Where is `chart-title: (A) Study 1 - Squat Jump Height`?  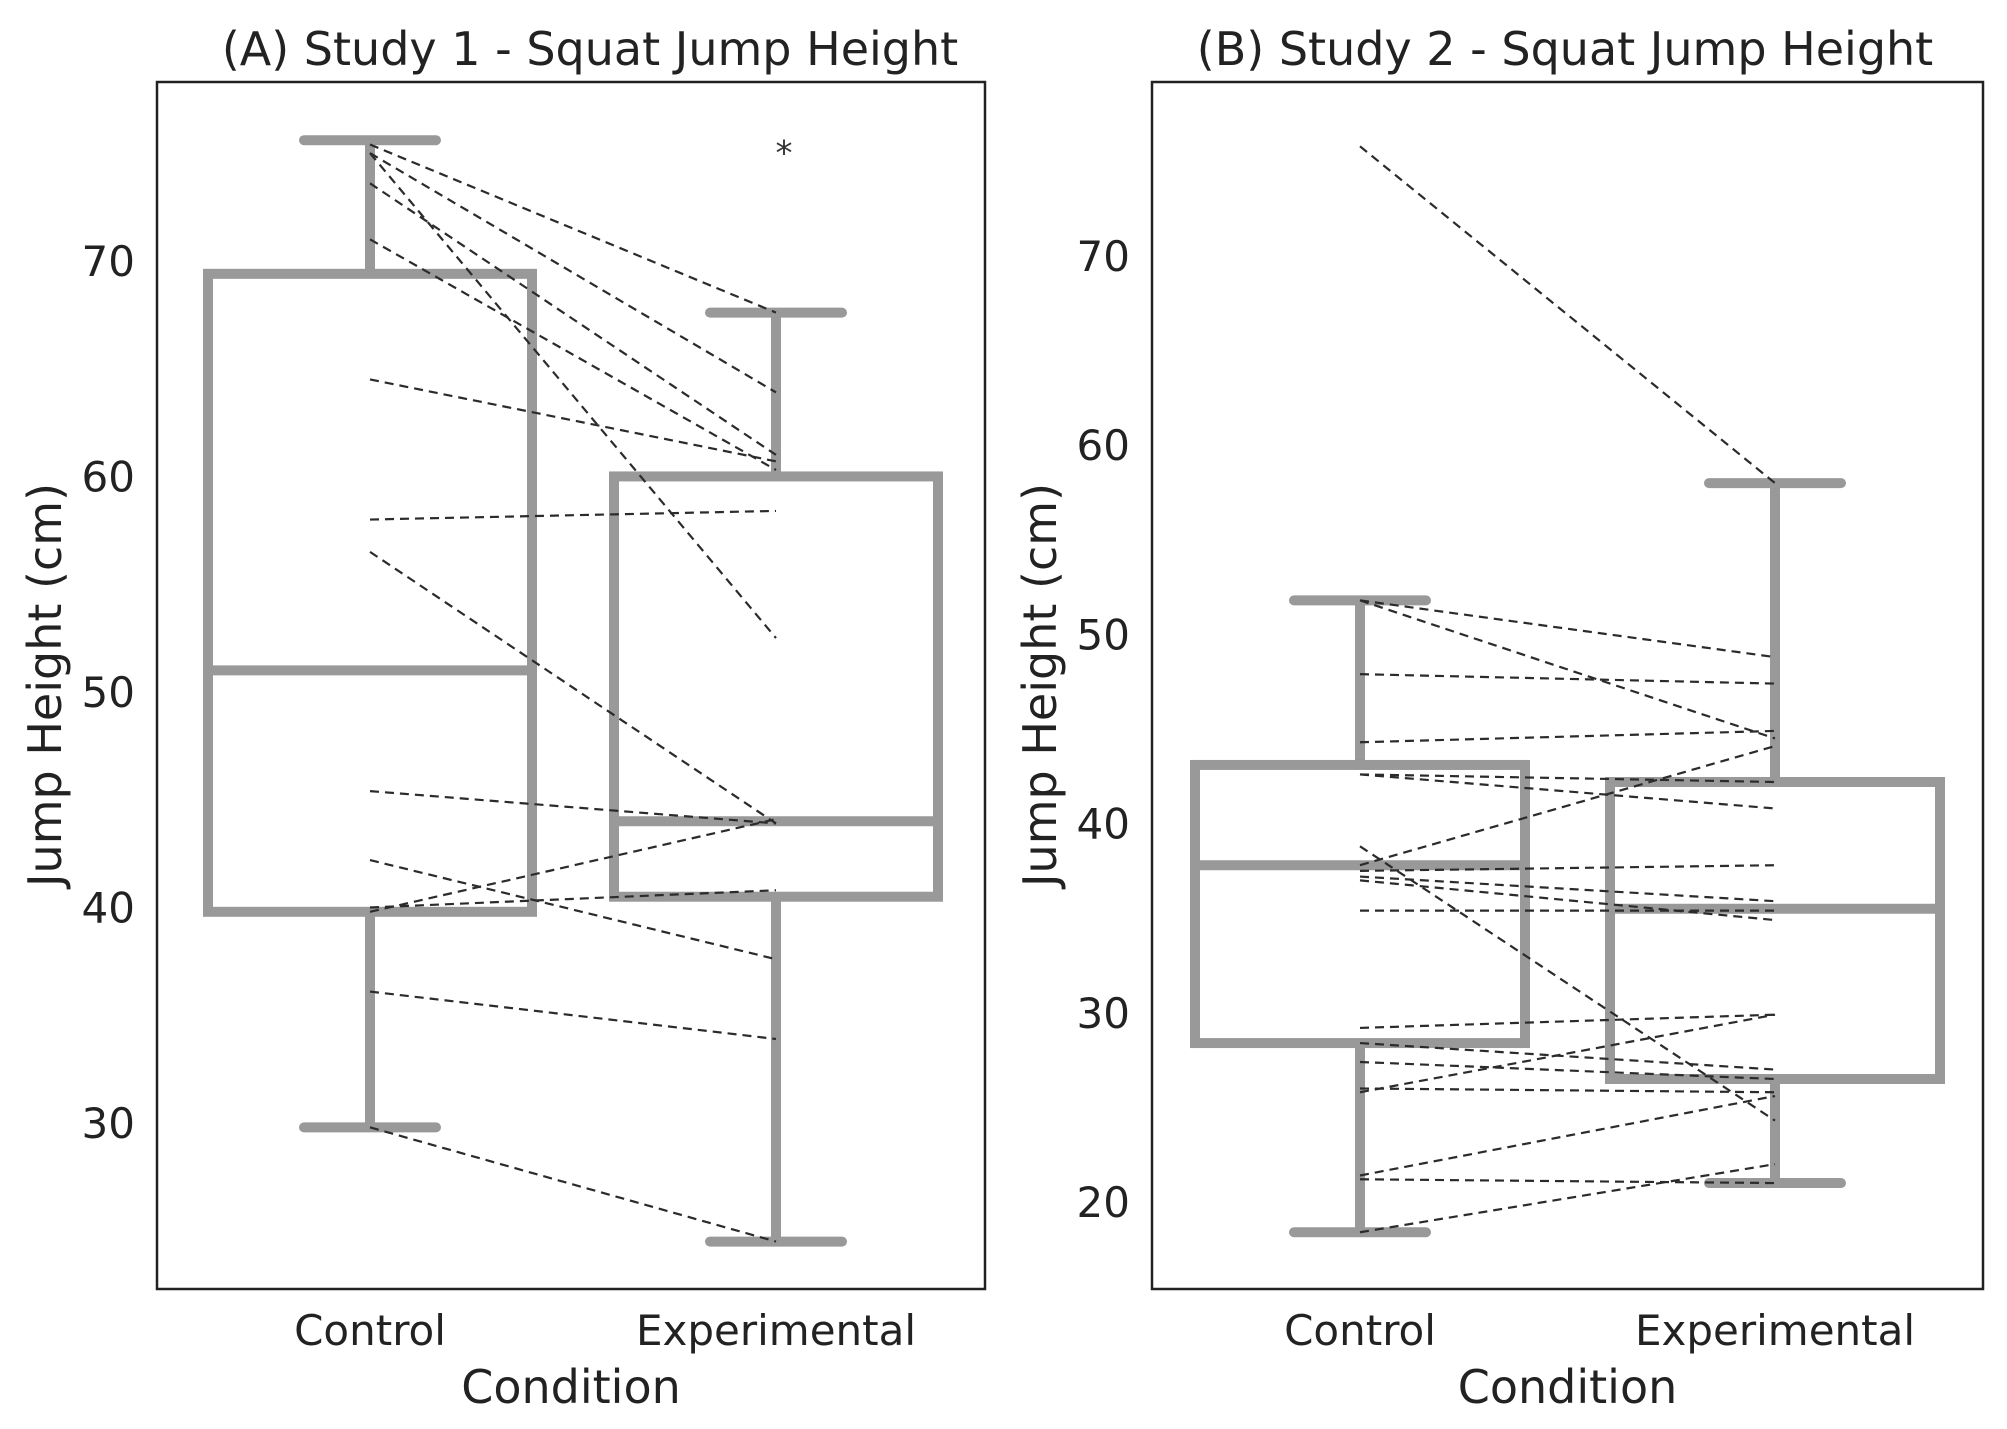
chart-title: (A) Study 1 - Squat Jump Height is located at coordinates (590, 49).